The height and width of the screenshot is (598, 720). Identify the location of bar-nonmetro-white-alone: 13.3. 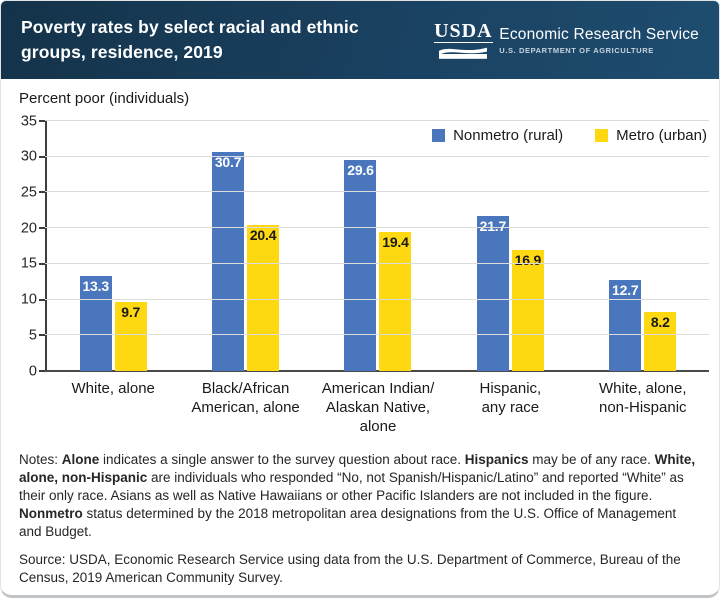
(95, 323).